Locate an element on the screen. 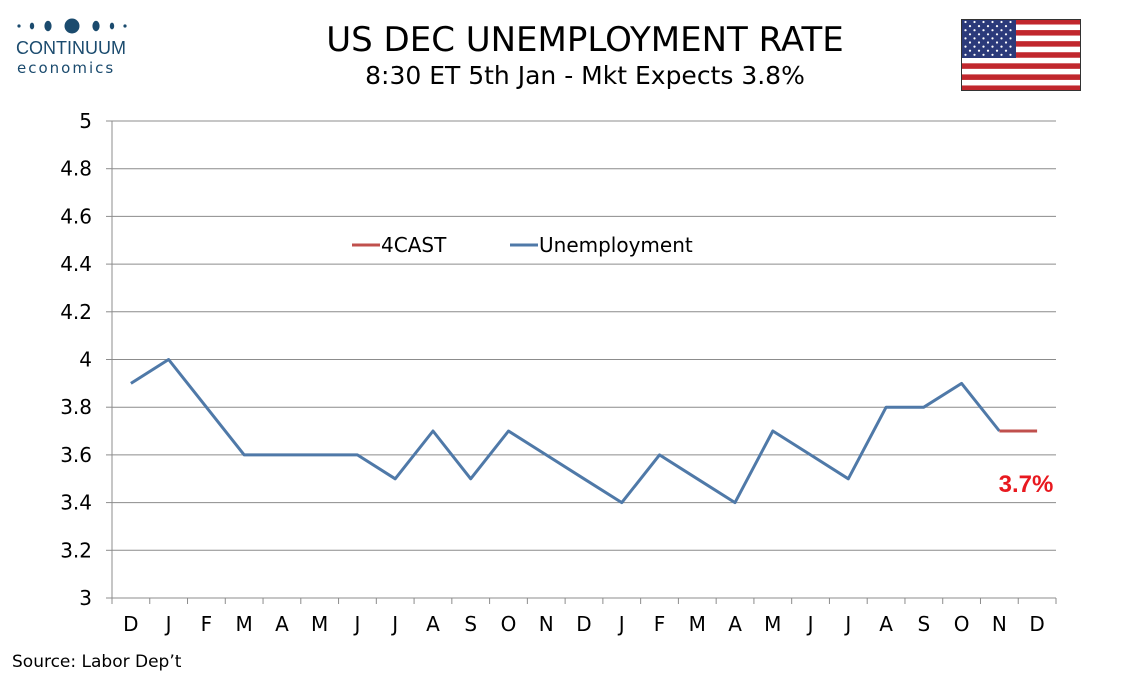 The height and width of the screenshot is (680, 1134). forecast-annotation: 3.7% is located at coordinates (1026, 484).